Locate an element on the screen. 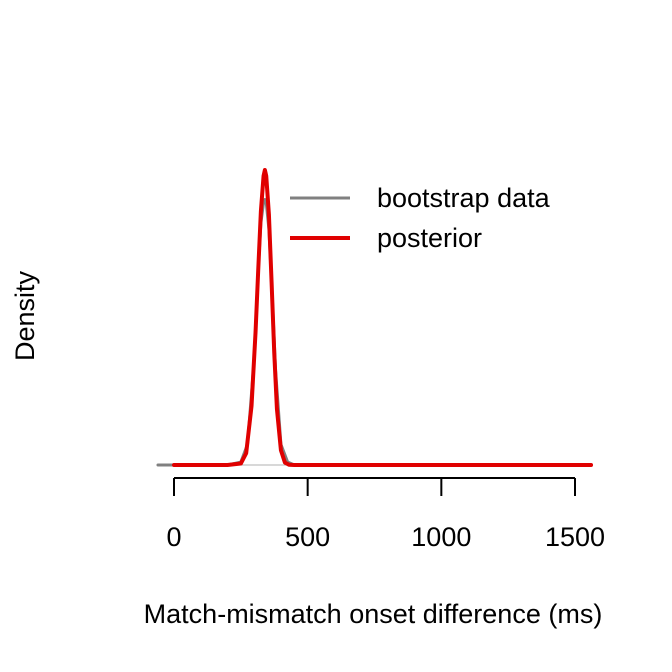 Image resolution: width=672 pixels, height=672 pixels. x-axis-title: Match-mismatch onset difference (ms) is located at coordinates (373, 614).